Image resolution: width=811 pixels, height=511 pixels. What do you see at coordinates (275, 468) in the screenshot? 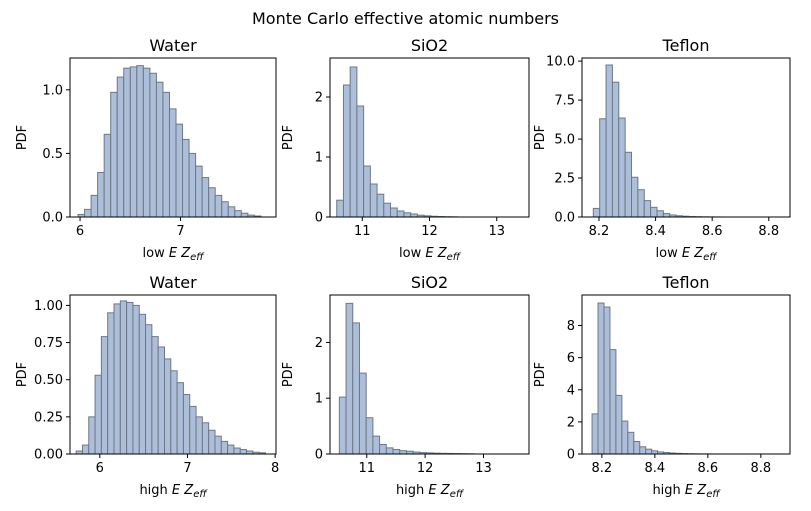
I see `x-tick-label: 8` at bounding box center [275, 468].